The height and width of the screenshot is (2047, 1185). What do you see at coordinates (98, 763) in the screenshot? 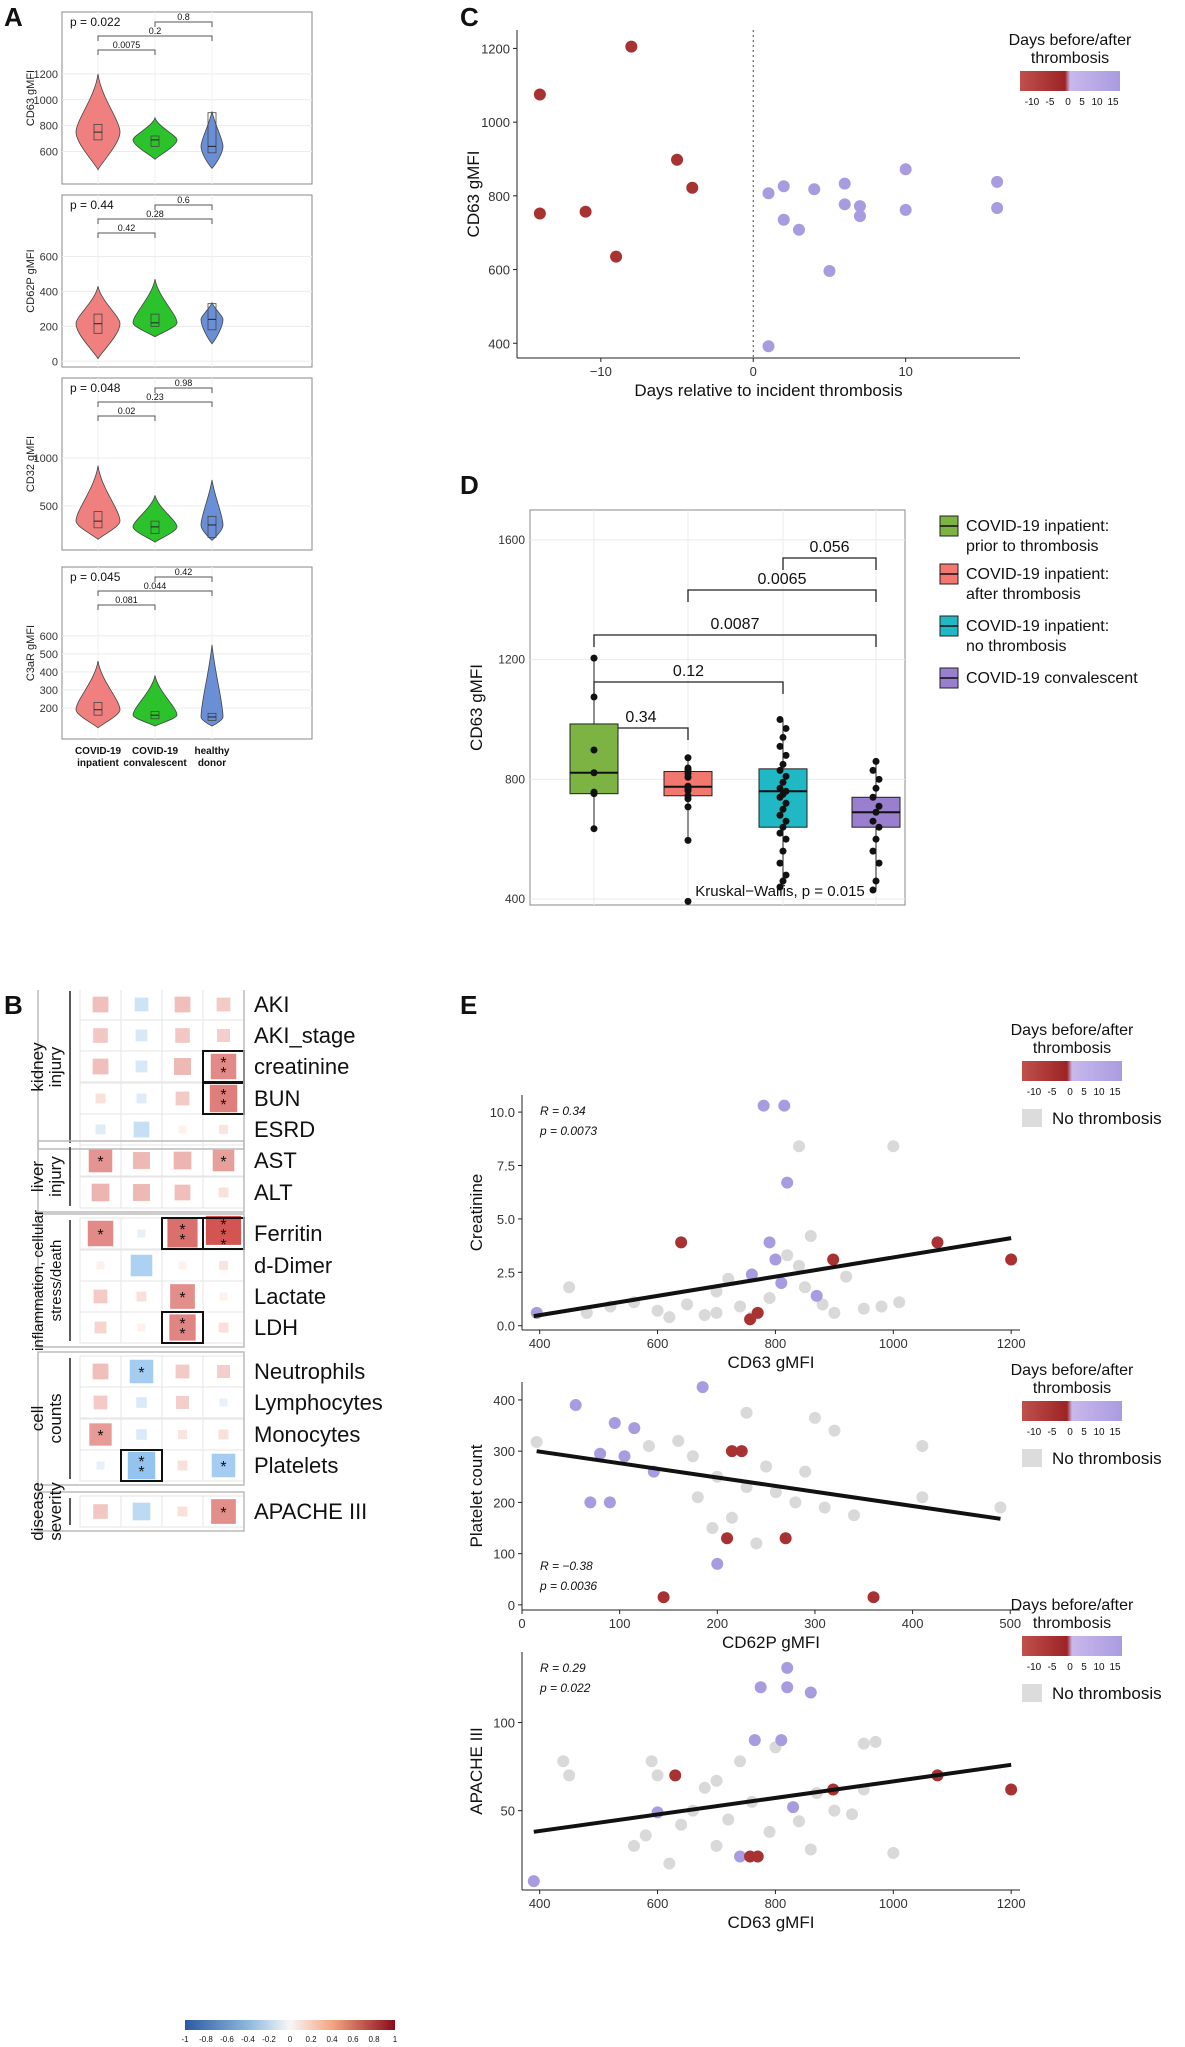
I see `x-tick-label: inpatient` at bounding box center [98, 763].